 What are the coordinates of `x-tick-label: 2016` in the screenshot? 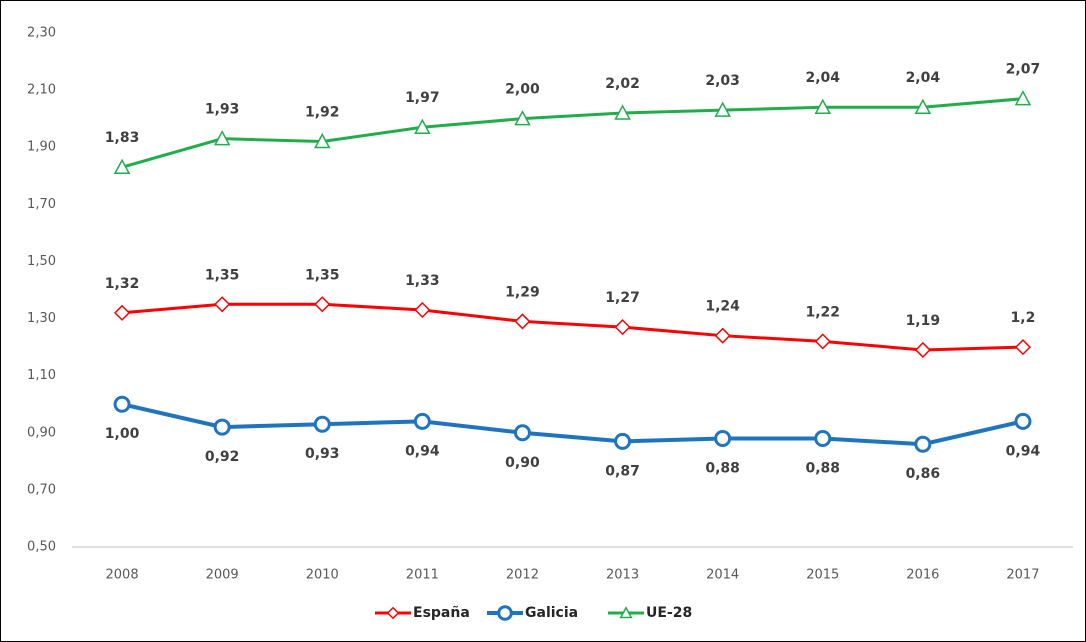 It's located at (922, 575).